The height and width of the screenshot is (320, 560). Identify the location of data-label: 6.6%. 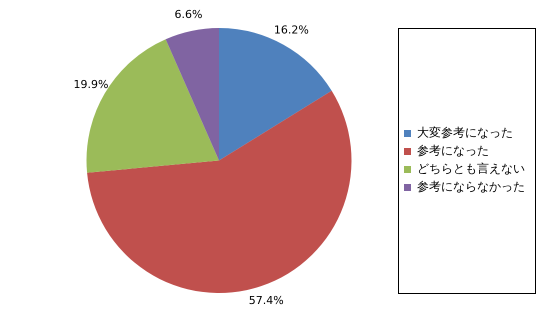
(188, 15).